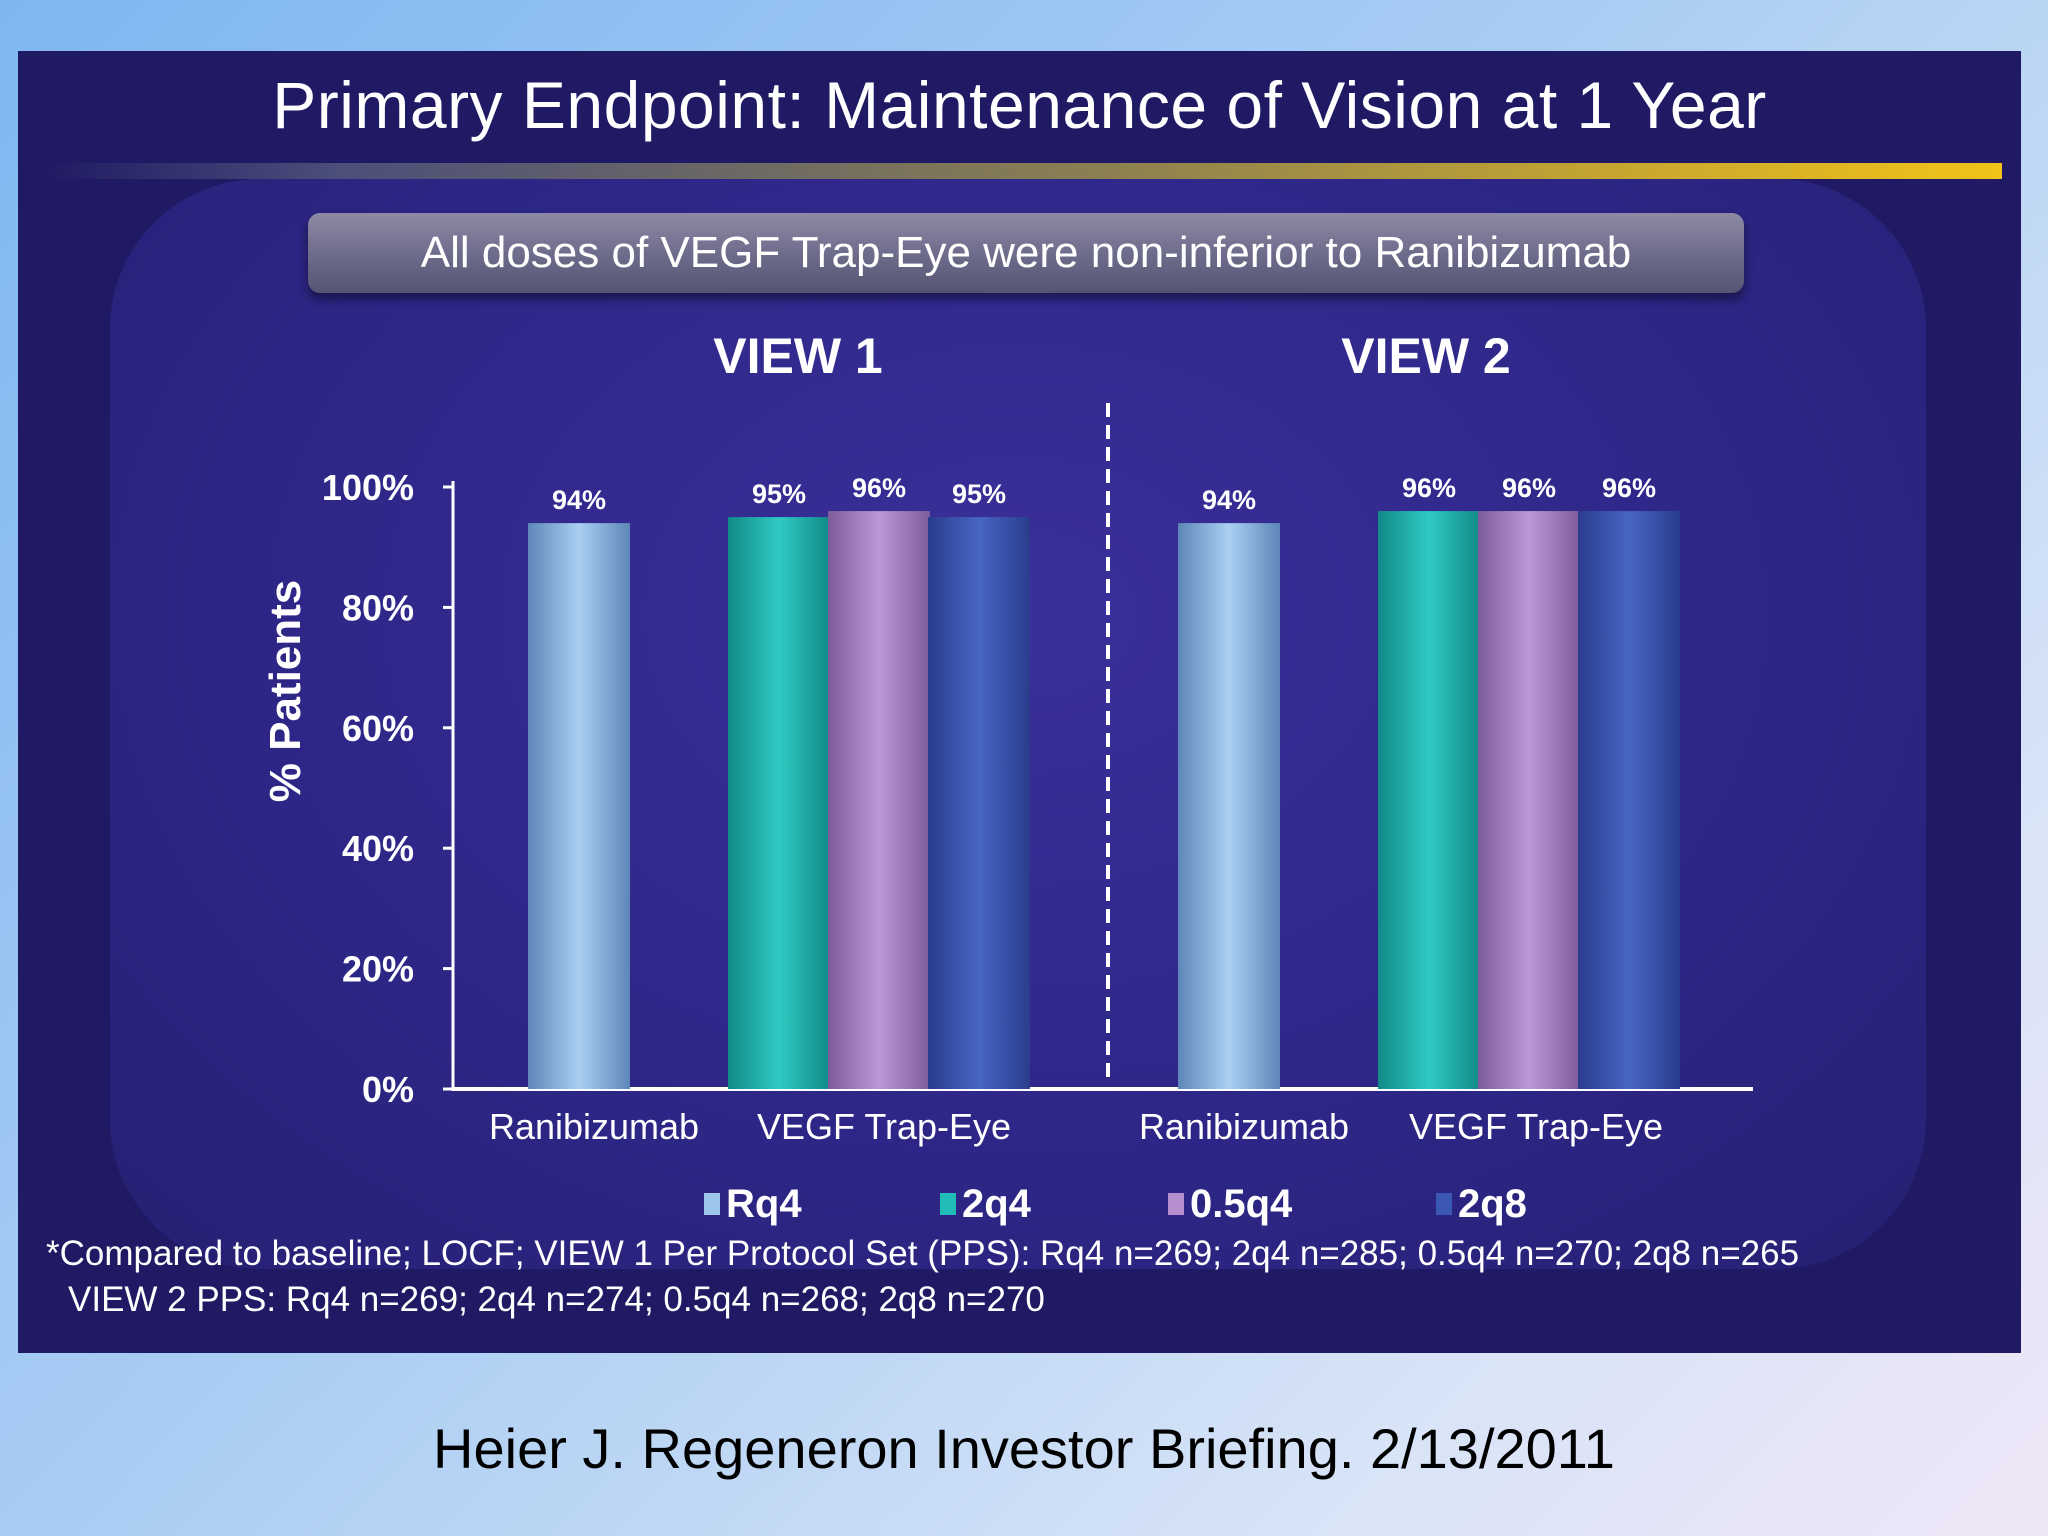 This screenshot has height=1536, width=2048. I want to click on legend-label: Rq4, so click(764, 1204).